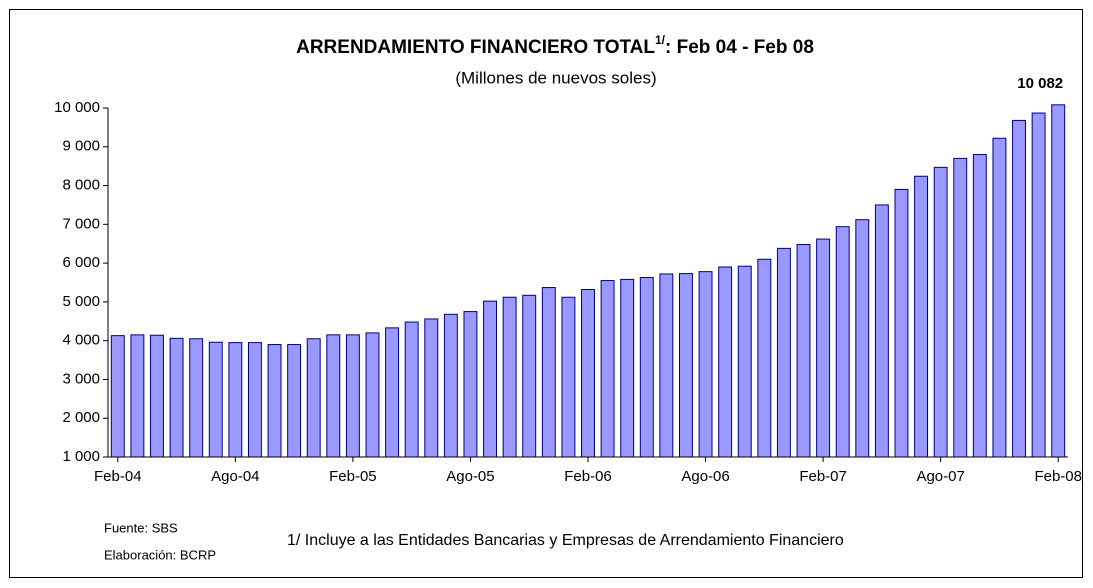 The height and width of the screenshot is (588, 1093). Describe the element at coordinates (81, 417) in the screenshot. I see `y-tick-label: 2 000` at that location.